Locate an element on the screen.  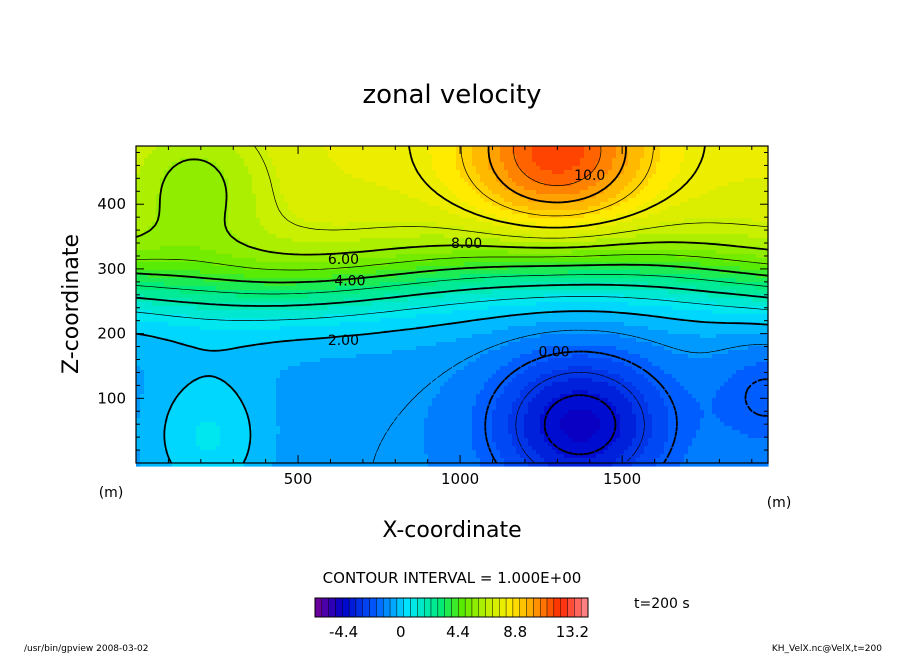
x-unit-label: (m) is located at coordinates (779, 503).